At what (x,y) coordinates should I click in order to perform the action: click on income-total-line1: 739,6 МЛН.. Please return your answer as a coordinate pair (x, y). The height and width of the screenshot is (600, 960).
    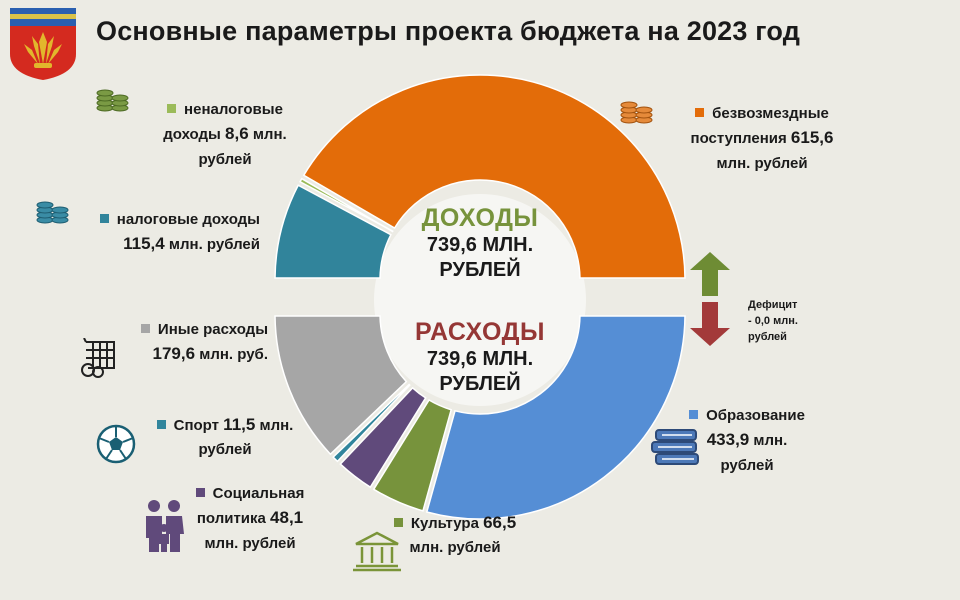
    Looking at the image, I should click on (480, 245).